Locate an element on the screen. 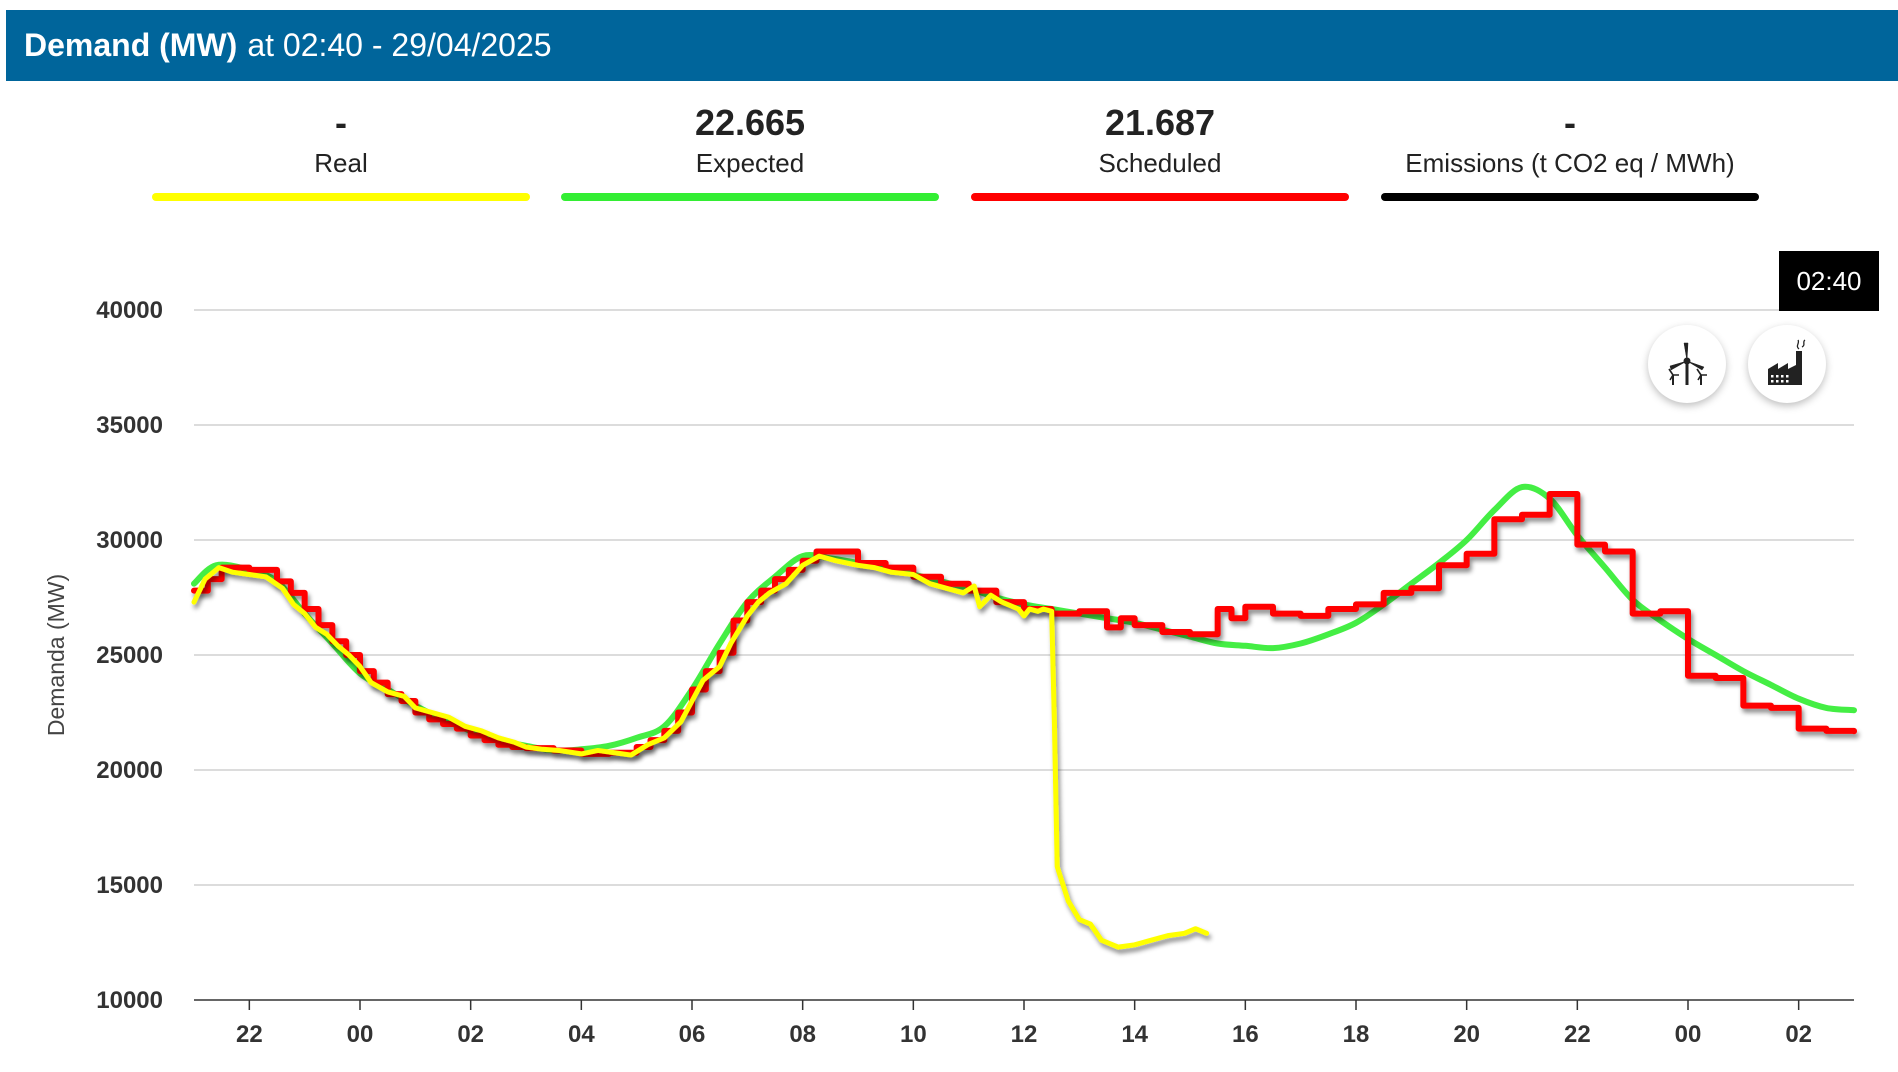  kpi-emissions-value: - is located at coordinates (1570, 122).